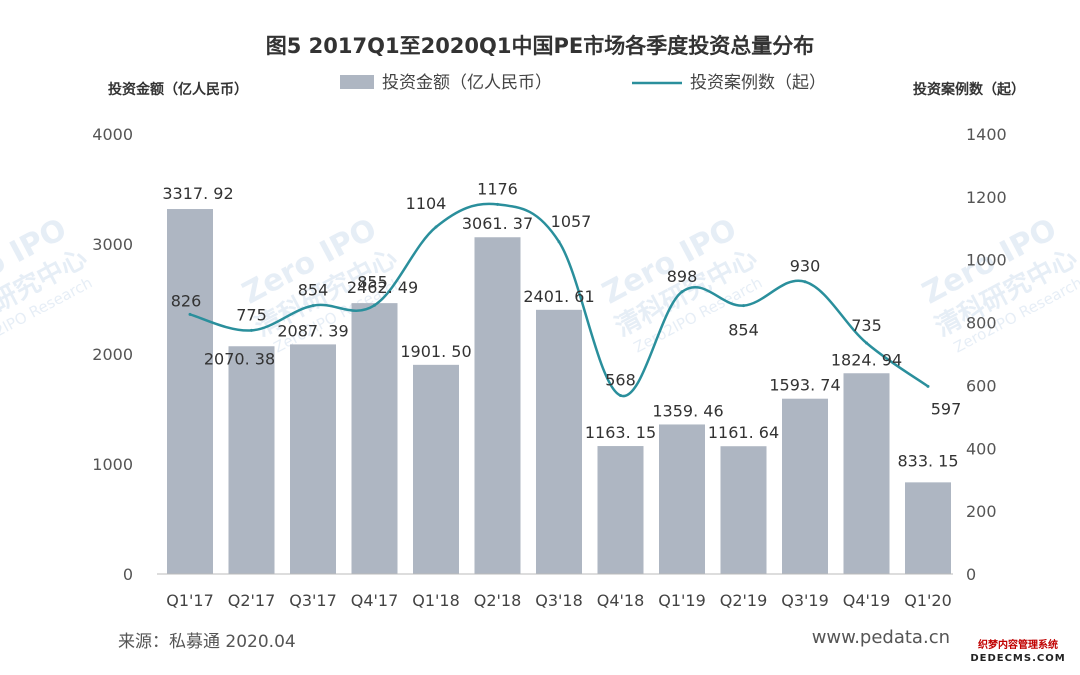 The height and width of the screenshot is (675, 1080). Describe the element at coordinates (981, 385) in the screenshot. I see `right-tick-label: 600` at that location.